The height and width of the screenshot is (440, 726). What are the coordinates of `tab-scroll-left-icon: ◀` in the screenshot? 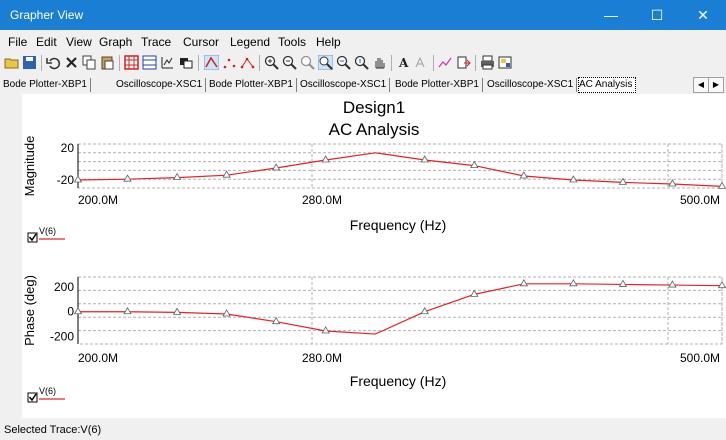 It's located at (701, 85).